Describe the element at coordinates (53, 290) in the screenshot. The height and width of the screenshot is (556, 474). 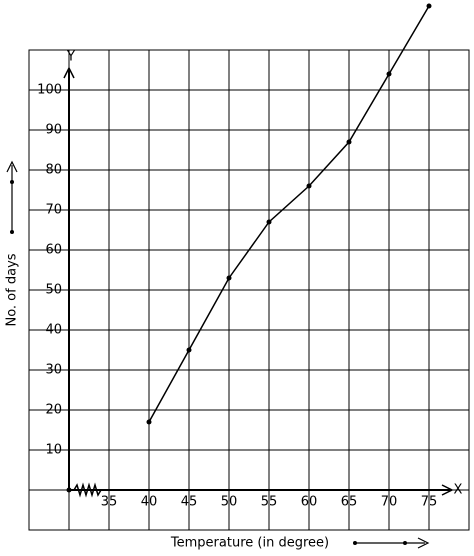
I see `y-tick-label: 50` at that location.